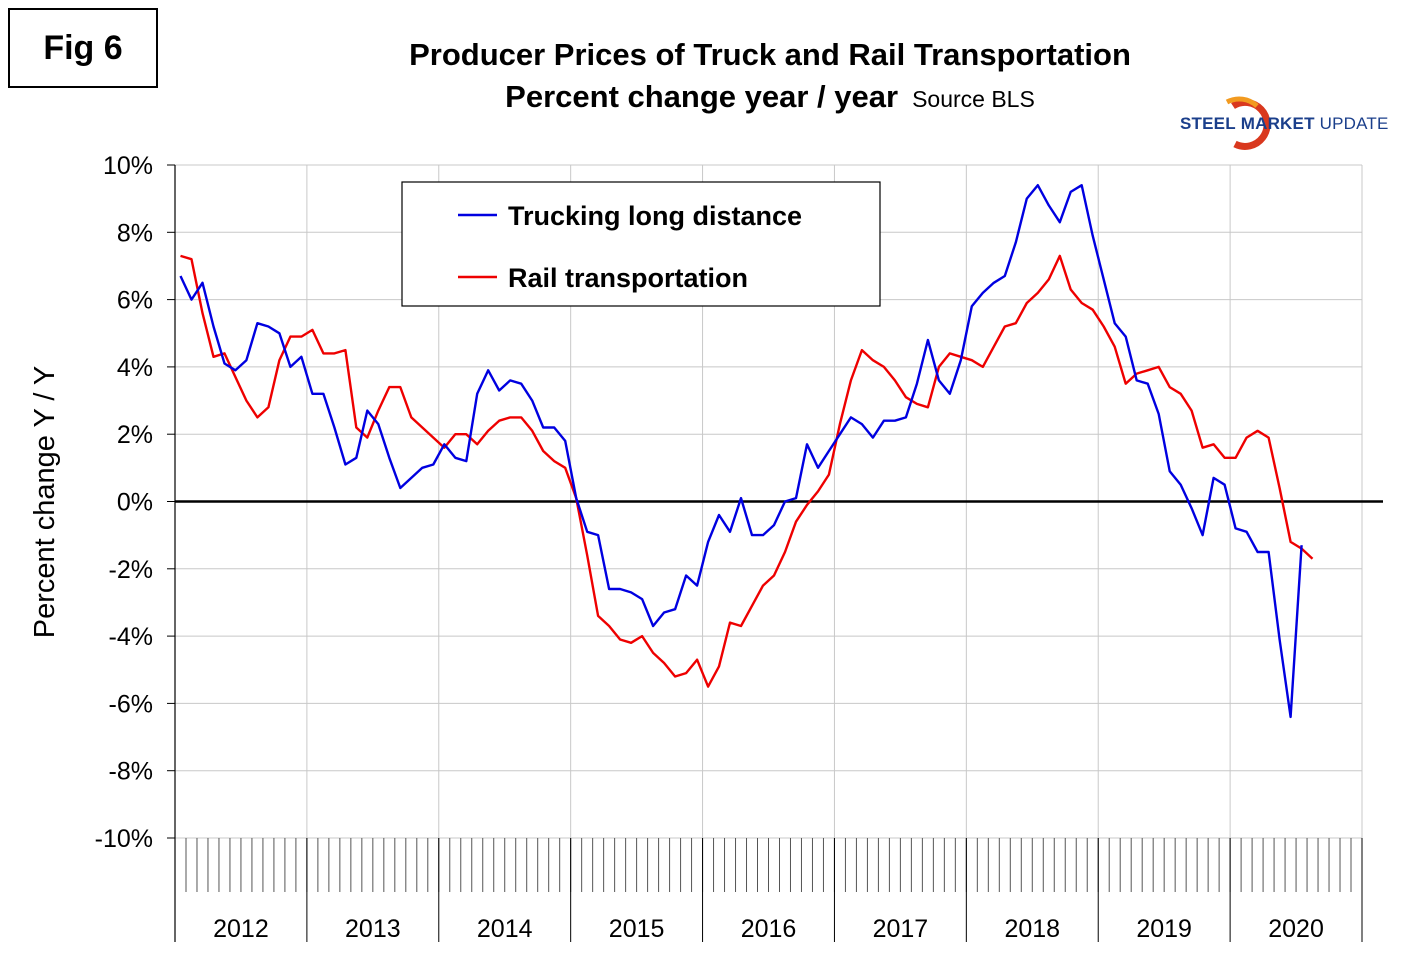 This screenshot has height=973, width=1420. What do you see at coordinates (131, 637) in the screenshot?
I see `y-tick-label: -4%` at bounding box center [131, 637].